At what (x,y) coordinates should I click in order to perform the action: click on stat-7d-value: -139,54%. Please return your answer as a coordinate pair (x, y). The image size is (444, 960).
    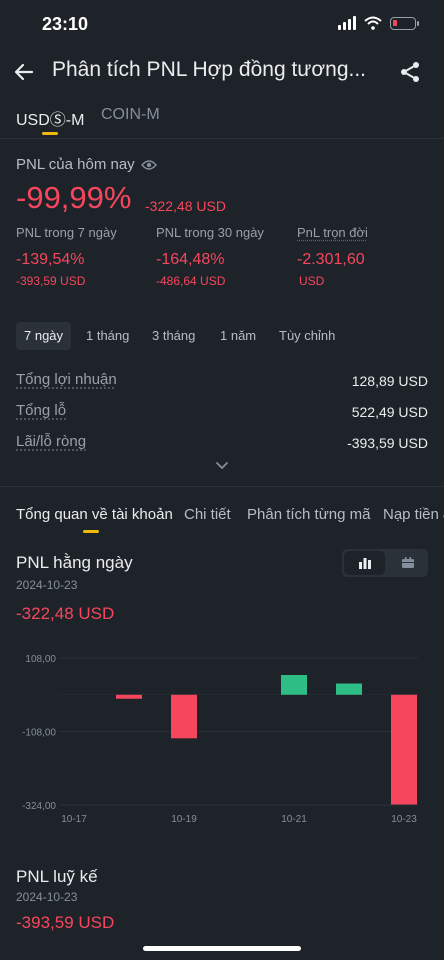
    Looking at the image, I should click on (50, 259).